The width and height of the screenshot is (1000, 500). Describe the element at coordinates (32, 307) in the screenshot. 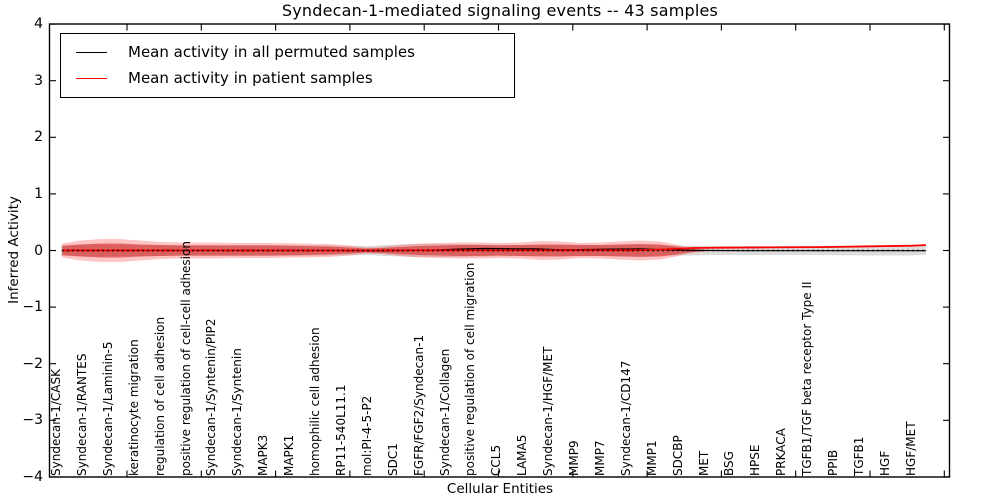

I see `y-tick-label: −1` at that location.